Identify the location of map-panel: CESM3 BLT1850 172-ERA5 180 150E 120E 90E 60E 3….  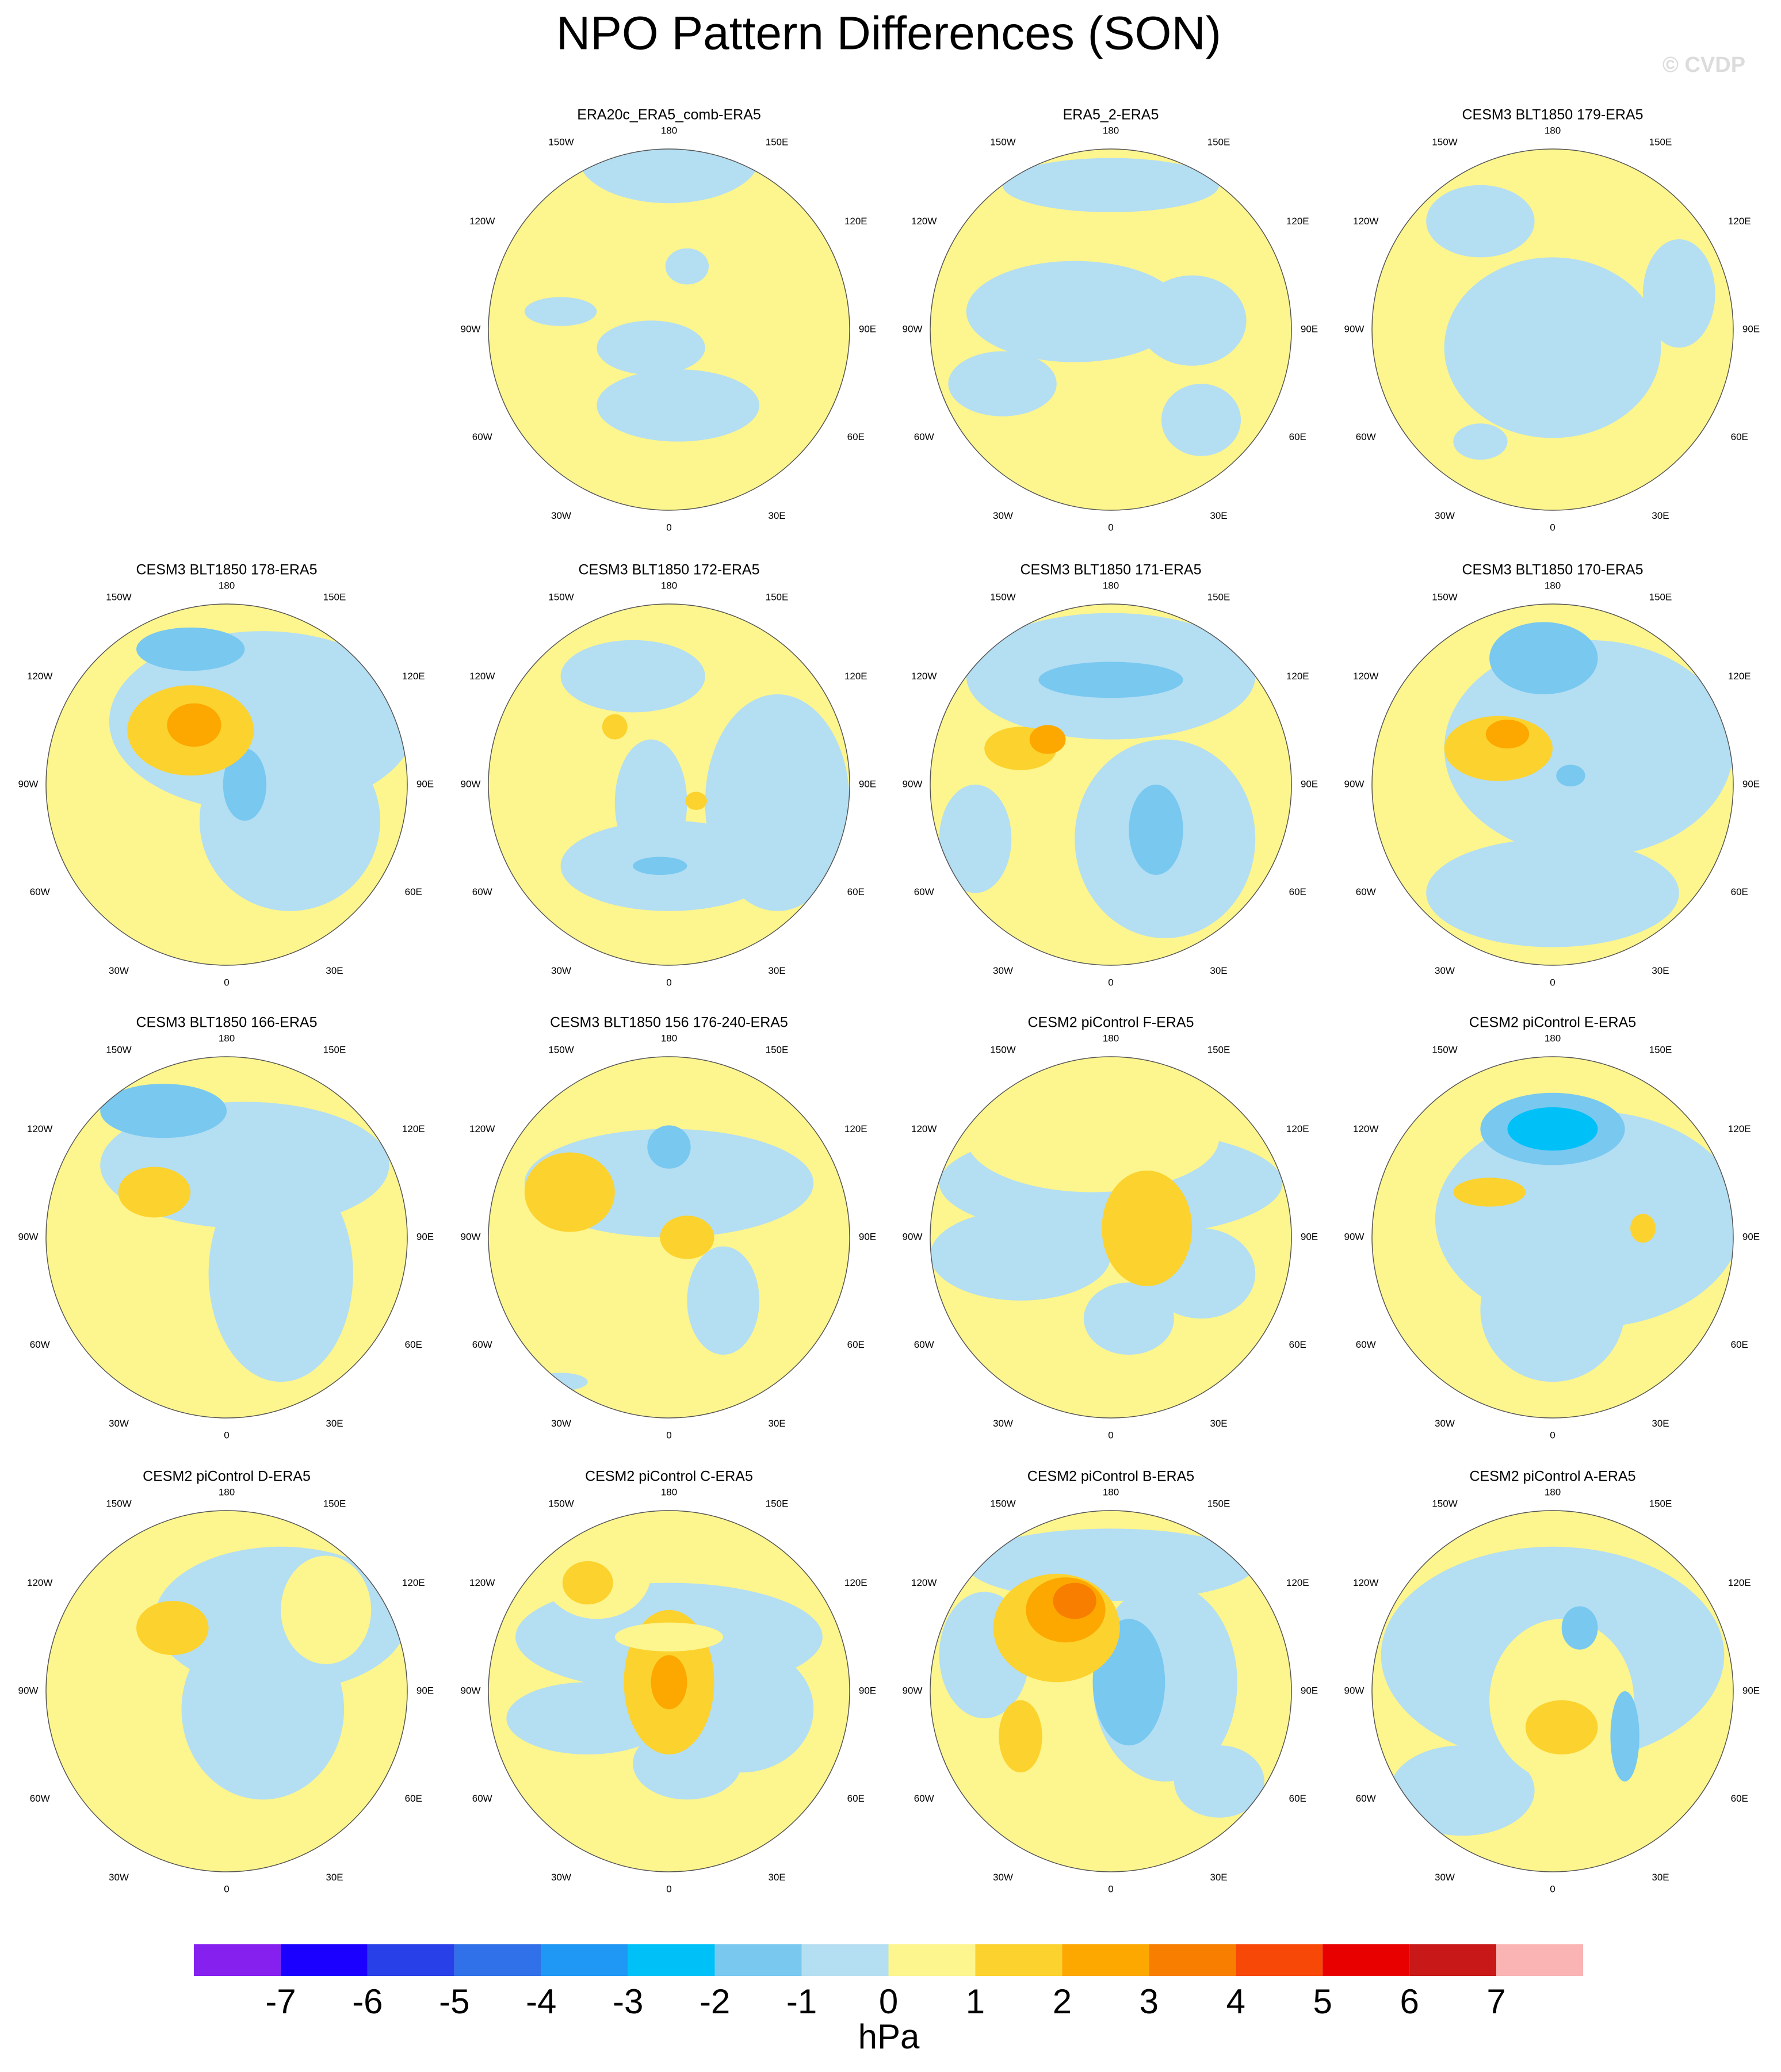
(669, 775).